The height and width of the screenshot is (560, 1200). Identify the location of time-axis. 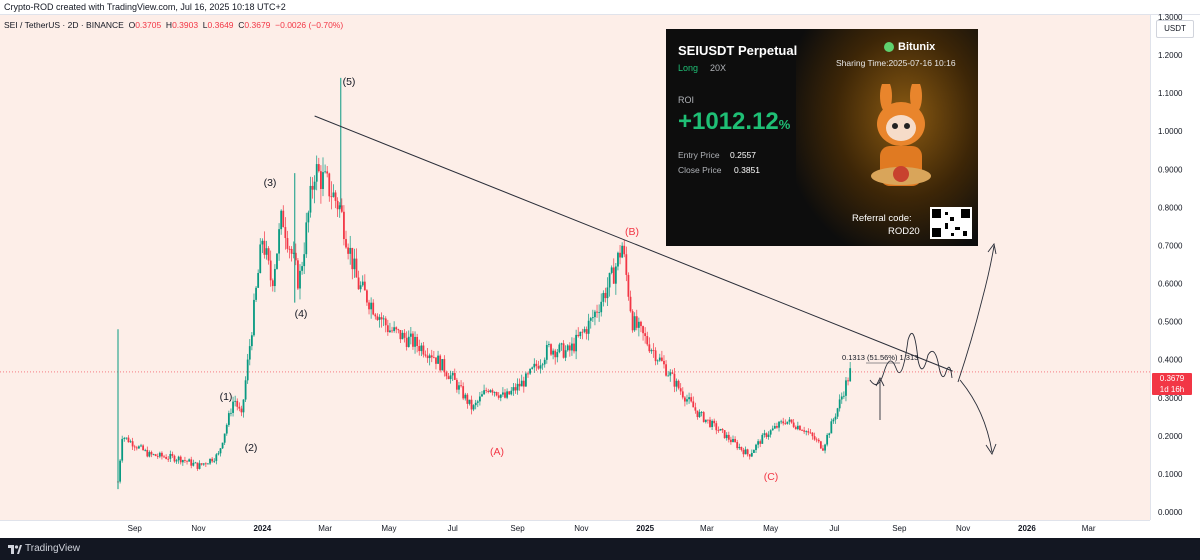
(575, 529).